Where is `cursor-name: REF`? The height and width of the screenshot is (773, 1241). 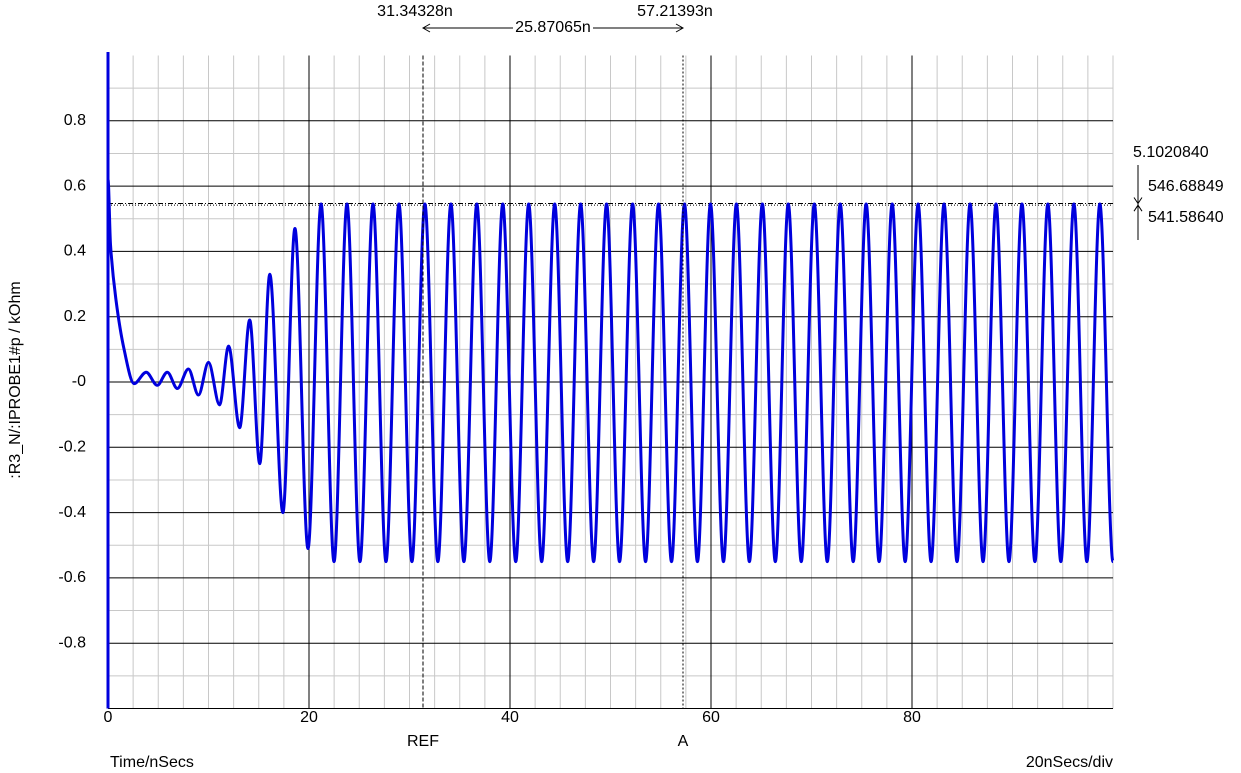
cursor-name: REF is located at coordinates (423, 741).